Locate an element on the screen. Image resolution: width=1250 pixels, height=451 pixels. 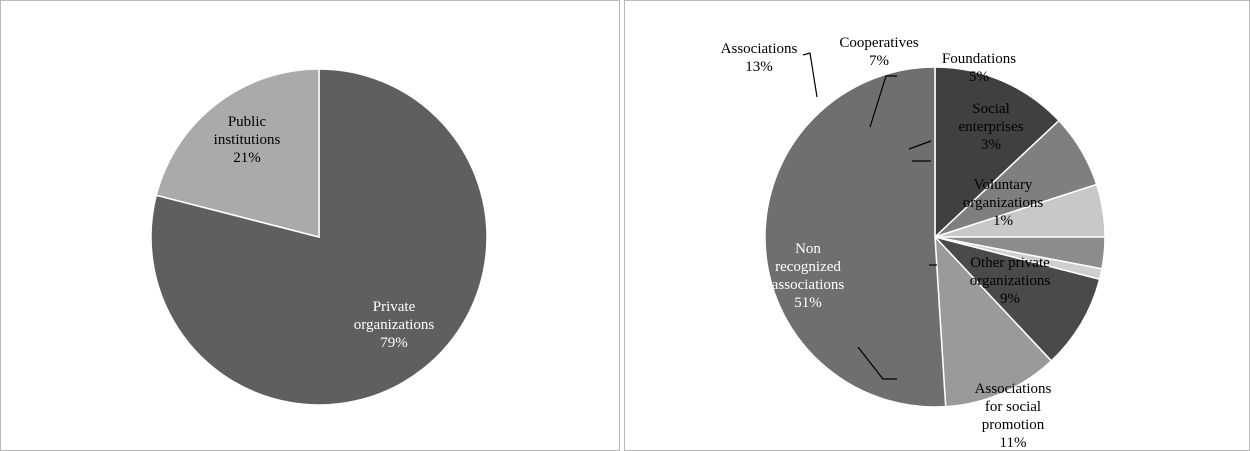
pie-slice-associations is located at coordinates (997, 152).